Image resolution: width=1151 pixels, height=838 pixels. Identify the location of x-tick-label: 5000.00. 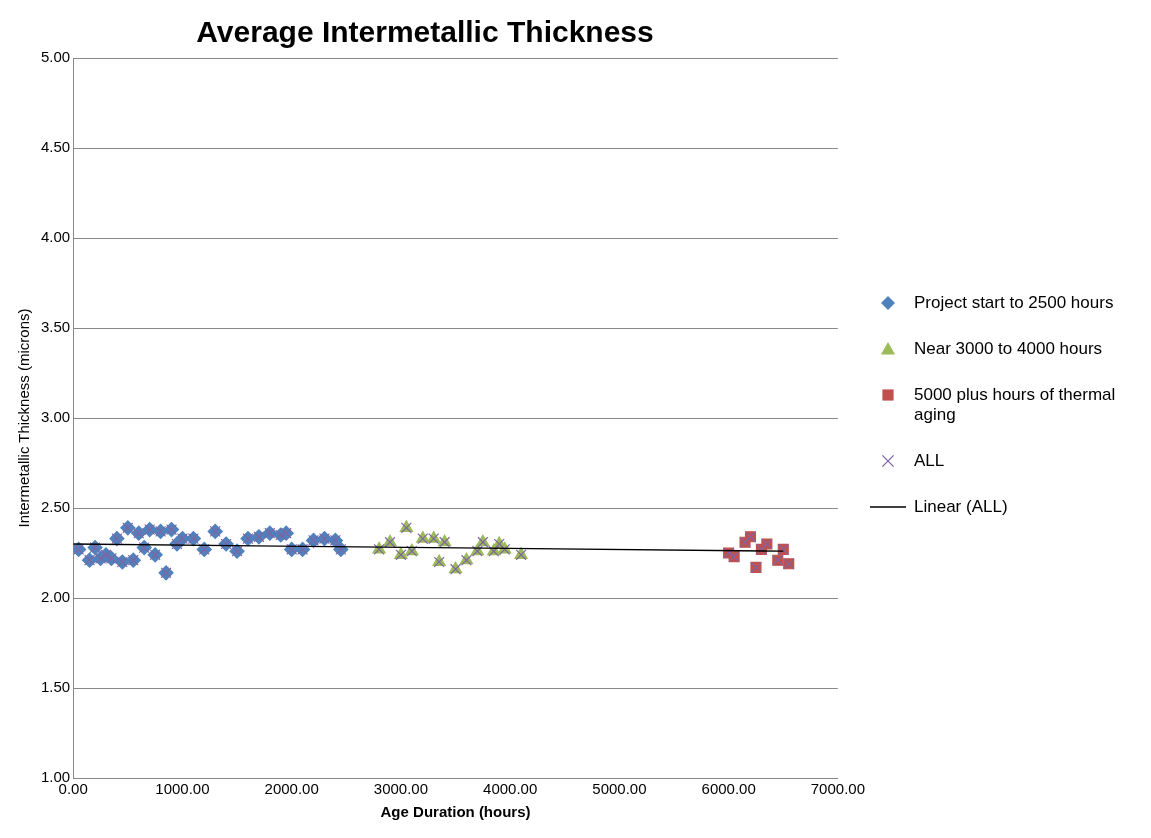
(619, 789).